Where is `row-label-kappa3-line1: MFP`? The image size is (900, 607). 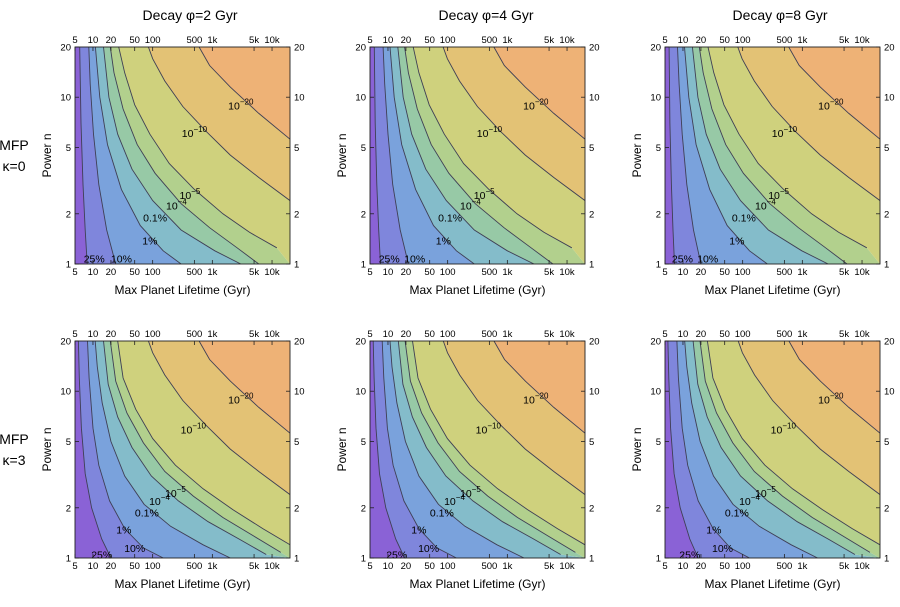
row-label-kappa3-line1: MFP is located at coordinates (14, 439).